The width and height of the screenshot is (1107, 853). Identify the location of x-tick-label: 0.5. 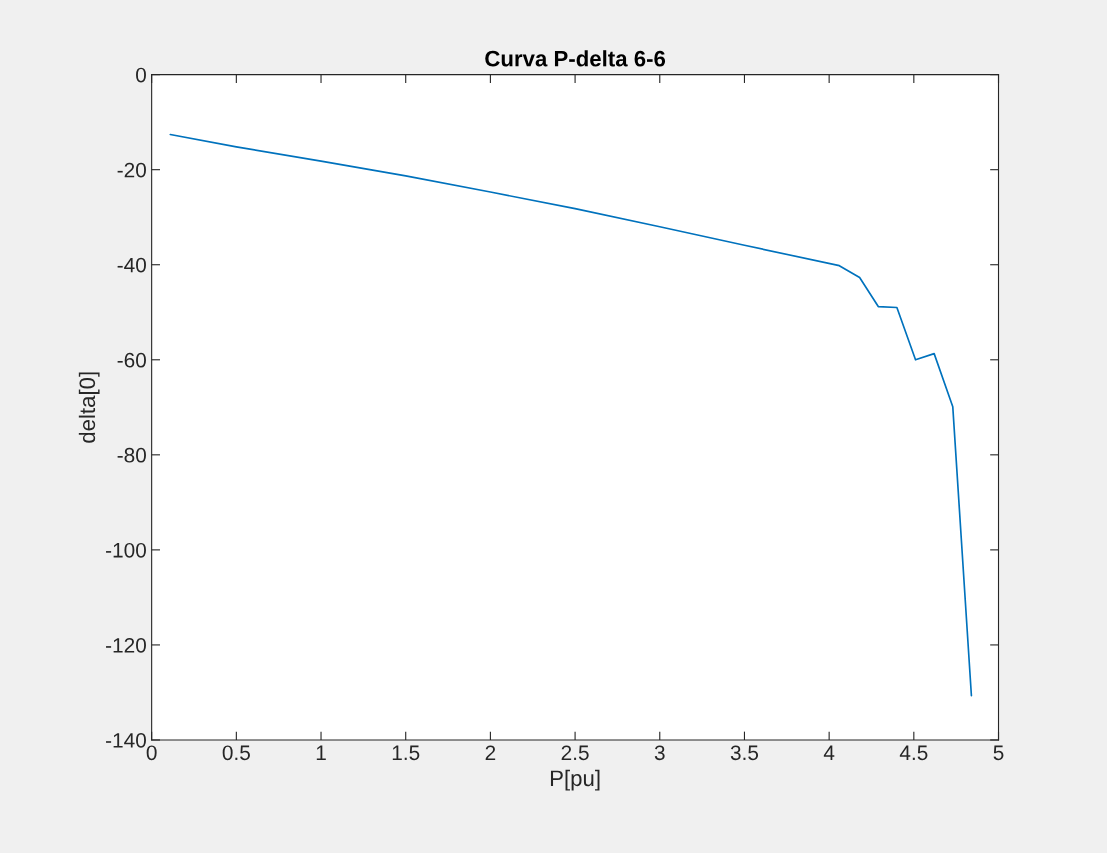
(236, 753).